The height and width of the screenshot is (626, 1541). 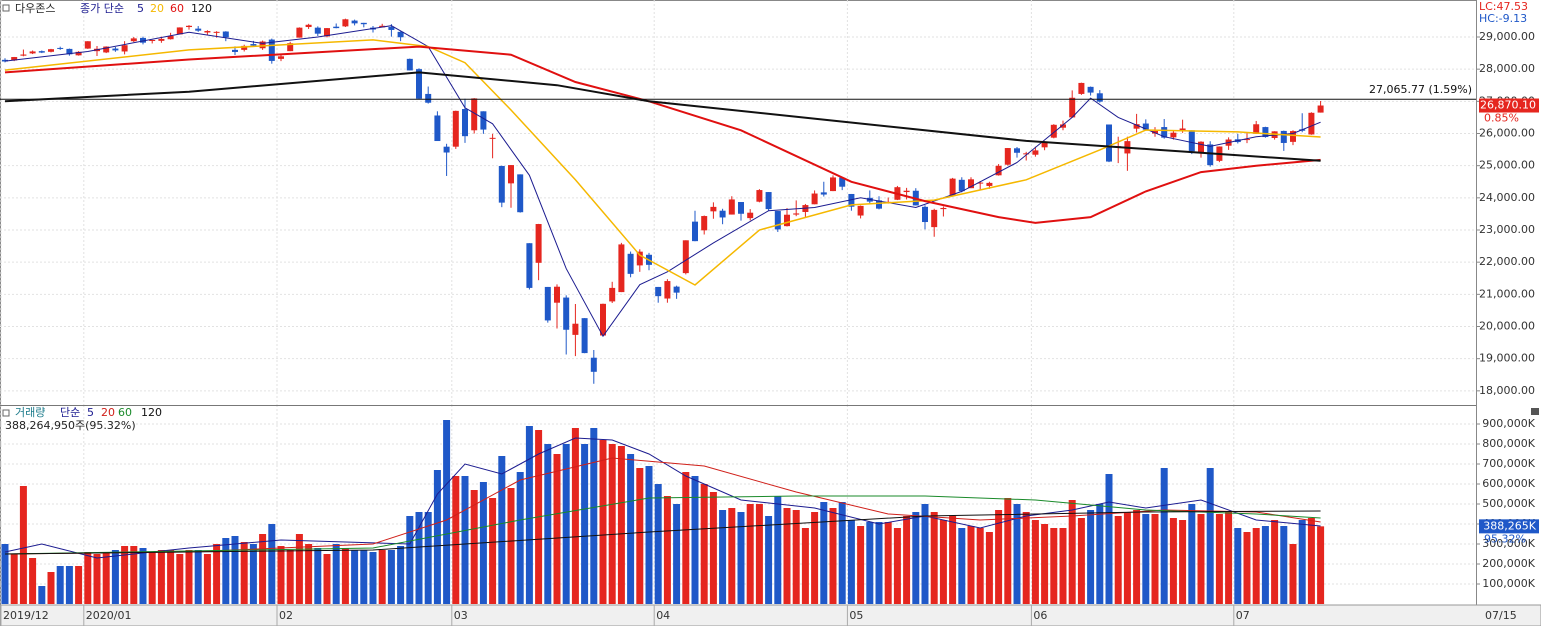 I want to click on ma-label: 종가 단순, so click(x=102, y=8).